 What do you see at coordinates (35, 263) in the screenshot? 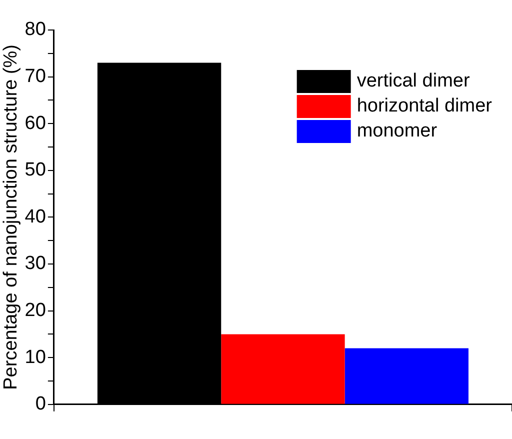
I see `y-tick-label: 30` at bounding box center [35, 263].